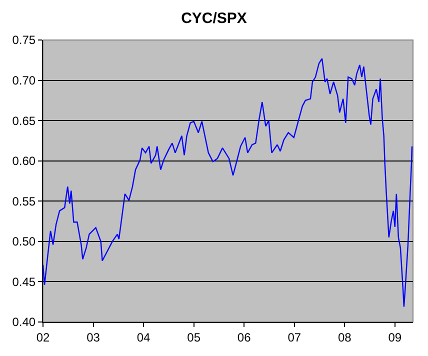  I want to click on x-tick-label: 02, so click(43, 337).